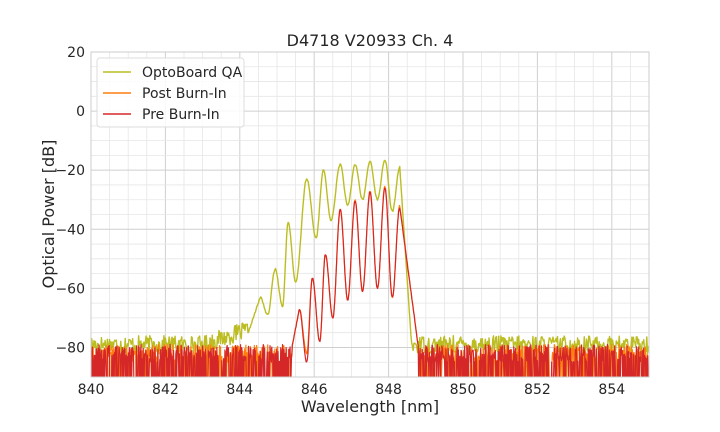  What do you see at coordinates (181, 115) in the screenshot?
I see `legend-label-pre-burn-in: Pre Burn-In` at bounding box center [181, 115].